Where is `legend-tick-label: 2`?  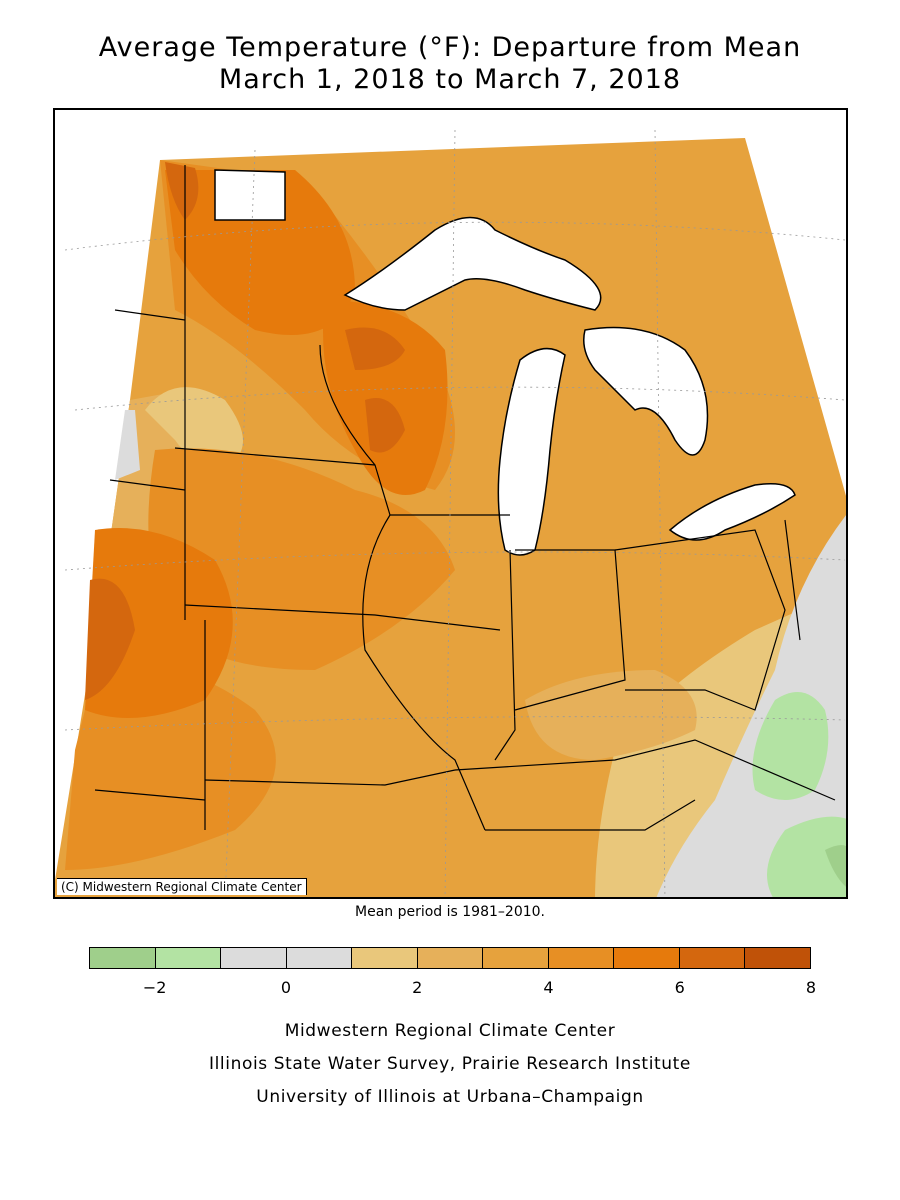
legend-tick-label: 2 is located at coordinates (417, 987).